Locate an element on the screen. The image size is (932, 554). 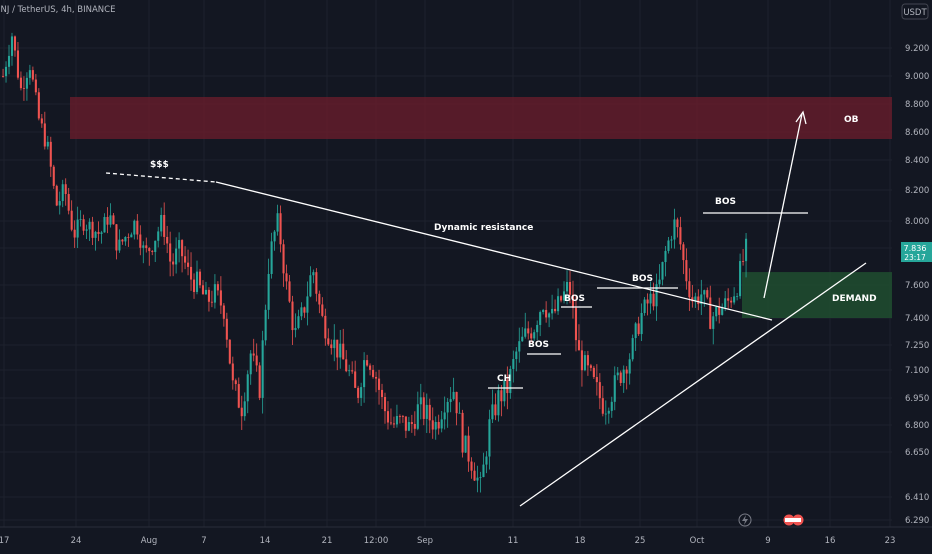
y-tick-label: 6.410 is located at coordinates (917, 498).